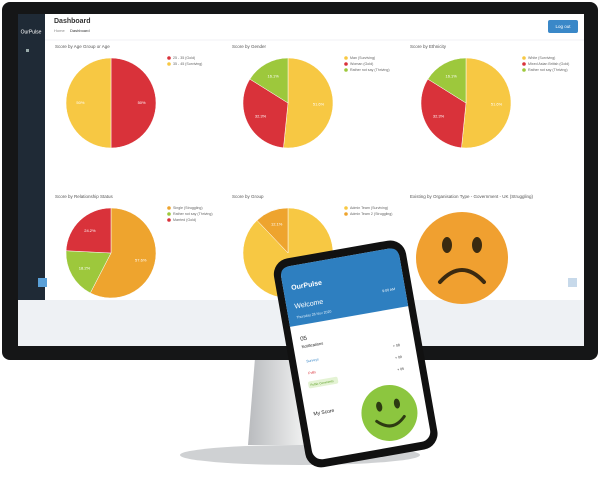 The height and width of the screenshot is (480, 600). What do you see at coordinates (388, 290) in the screenshot?
I see `phone-time: 9:00 AM` at bounding box center [388, 290].